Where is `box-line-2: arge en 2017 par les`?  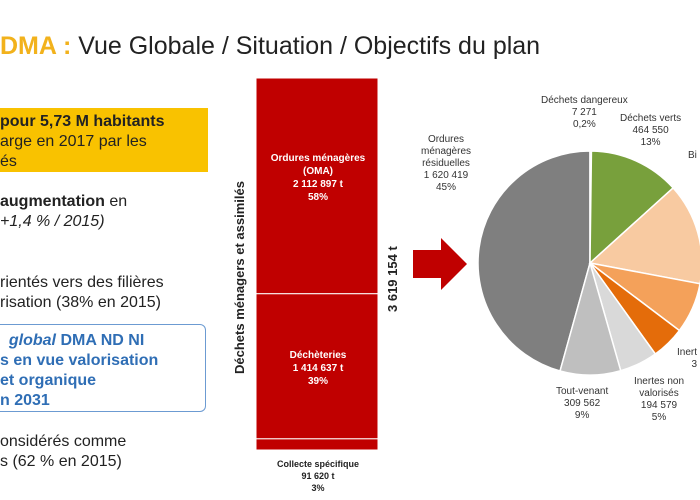
box-line-2: arge en 2017 par les is located at coordinates (73, 141).